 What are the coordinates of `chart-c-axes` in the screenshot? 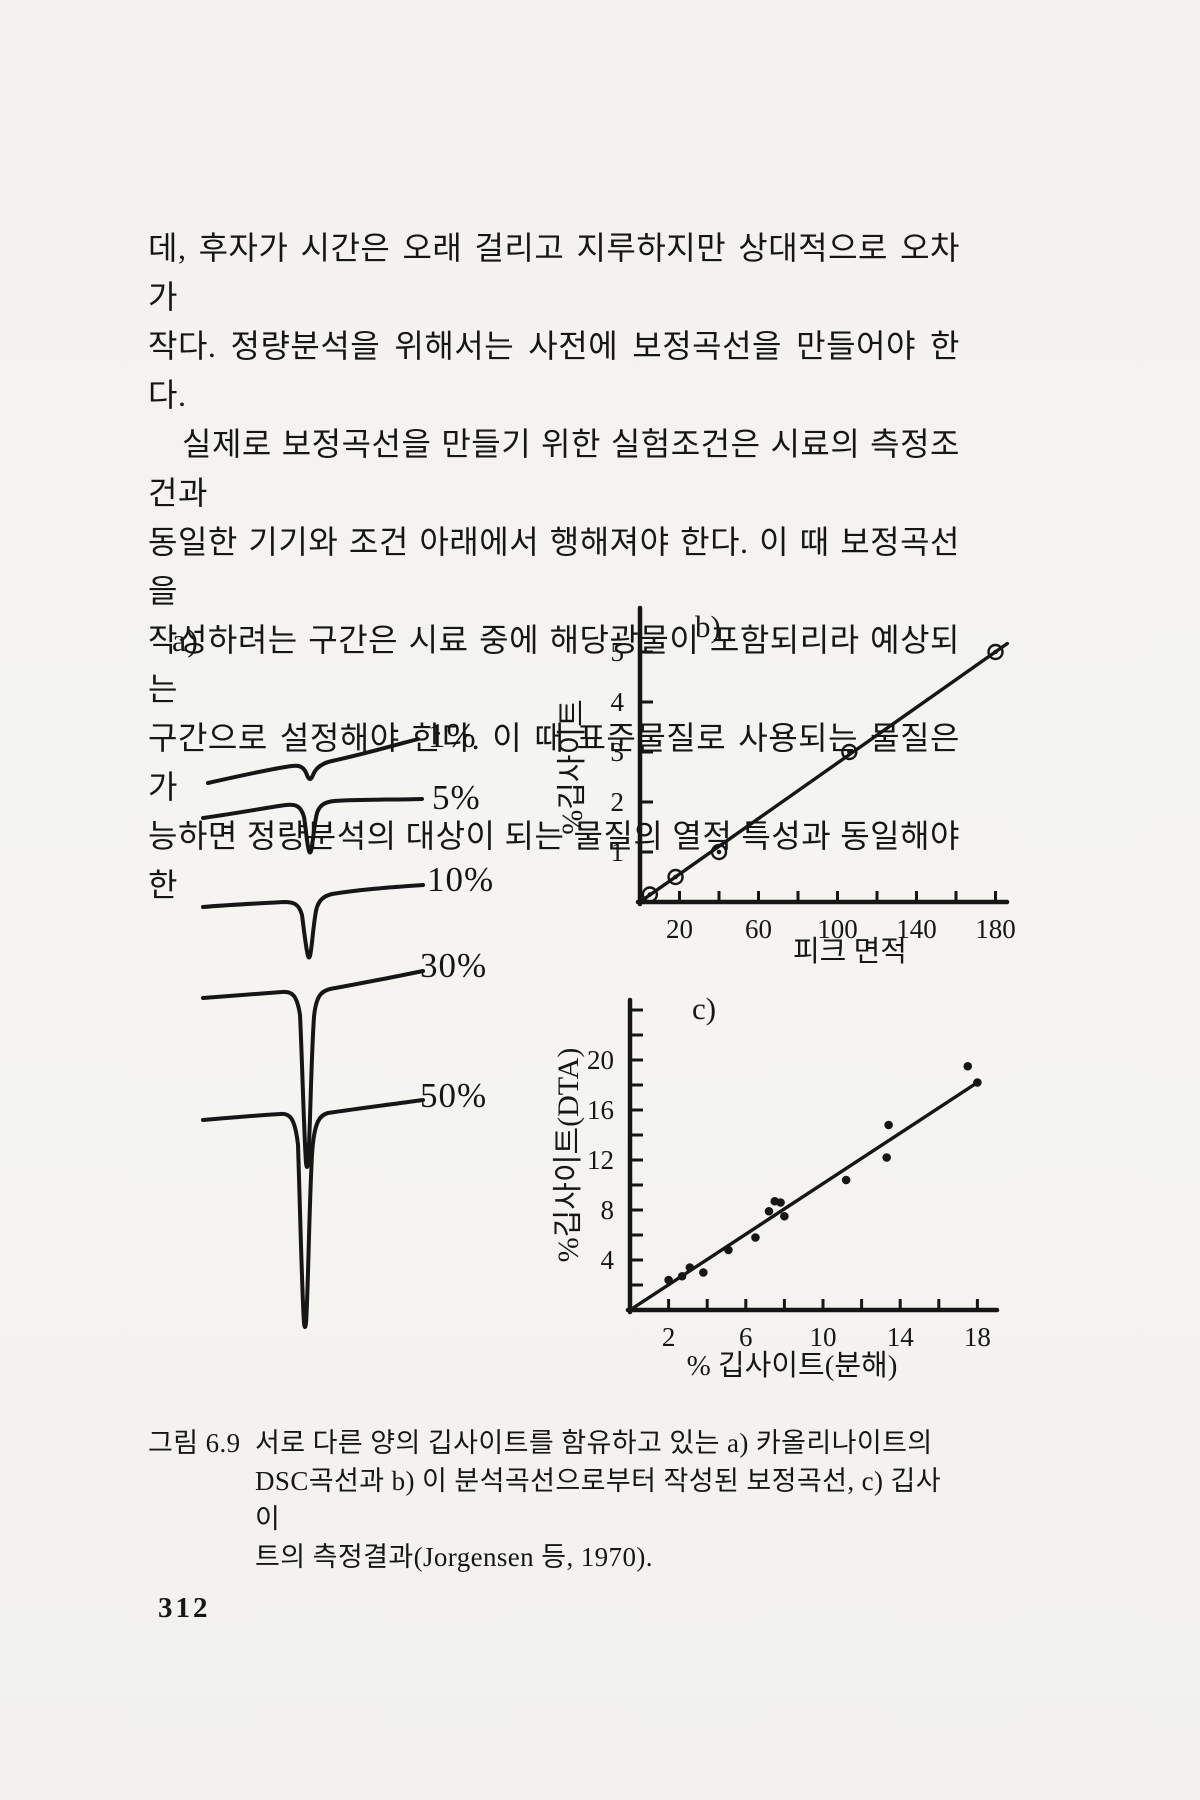 It's located at (812, 1156).